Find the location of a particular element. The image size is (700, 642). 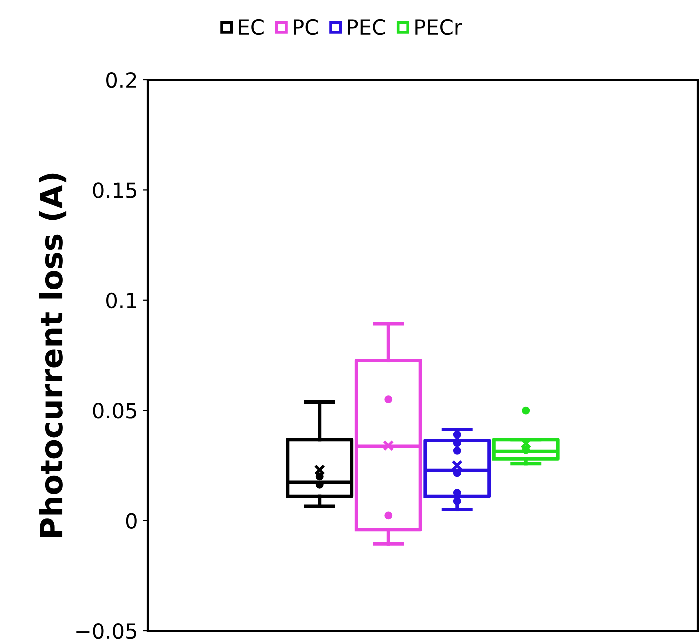

y-axis-title: Photocurrent loss (A) is located at coordinates (53, 355).